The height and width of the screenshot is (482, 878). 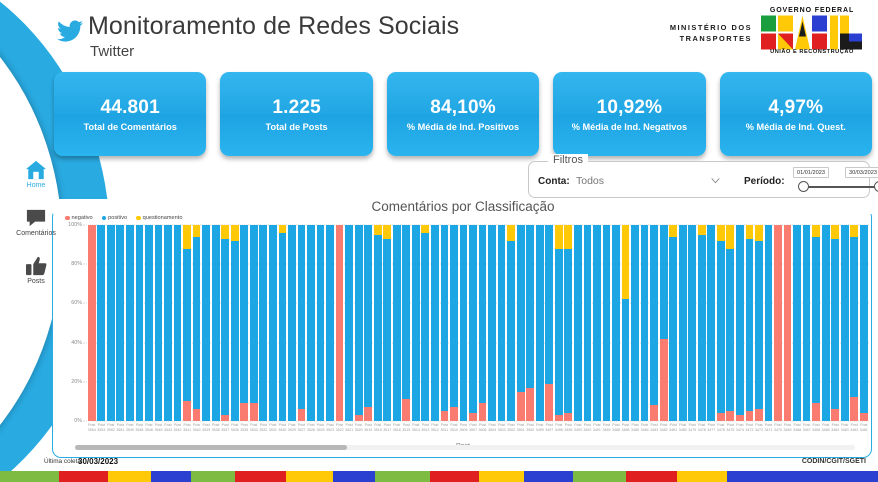 I want to click on legend-item: positivo, so click(x=114, y=218).